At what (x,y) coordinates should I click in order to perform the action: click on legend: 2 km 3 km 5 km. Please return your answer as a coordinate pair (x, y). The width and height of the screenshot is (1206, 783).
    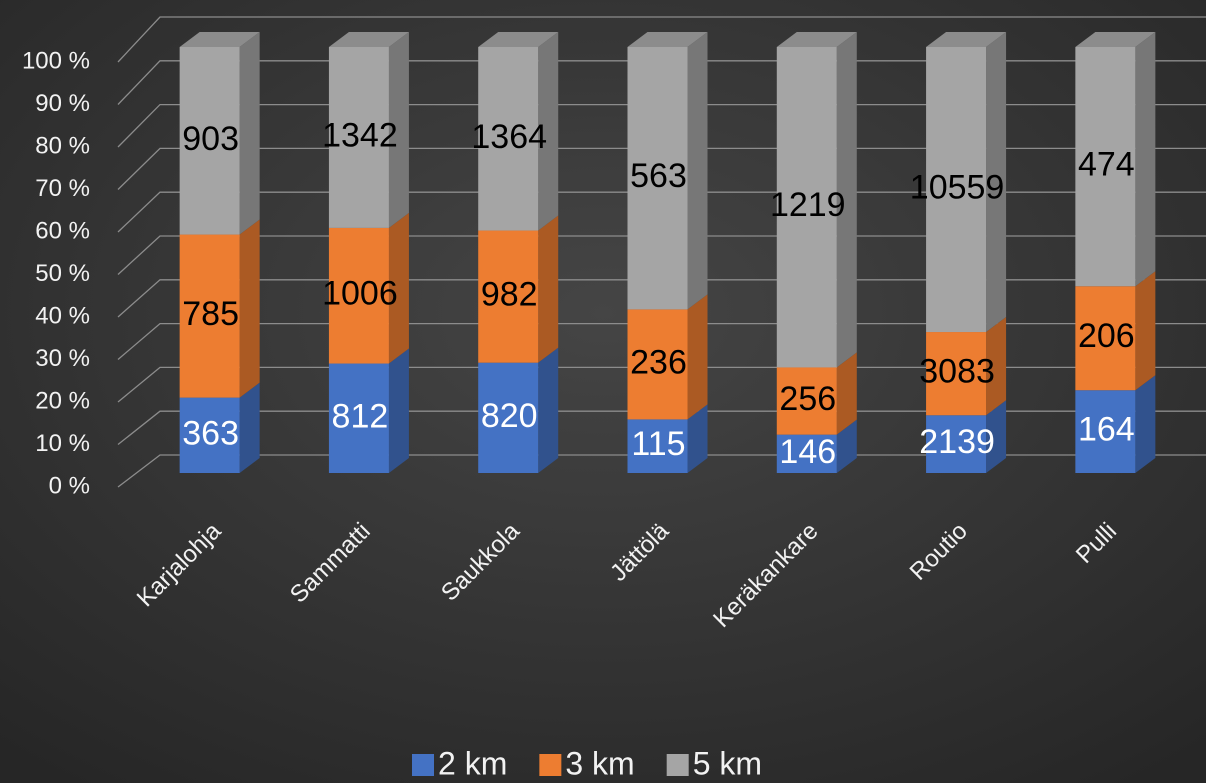
    Looking at the image, I should click on (587, 763).